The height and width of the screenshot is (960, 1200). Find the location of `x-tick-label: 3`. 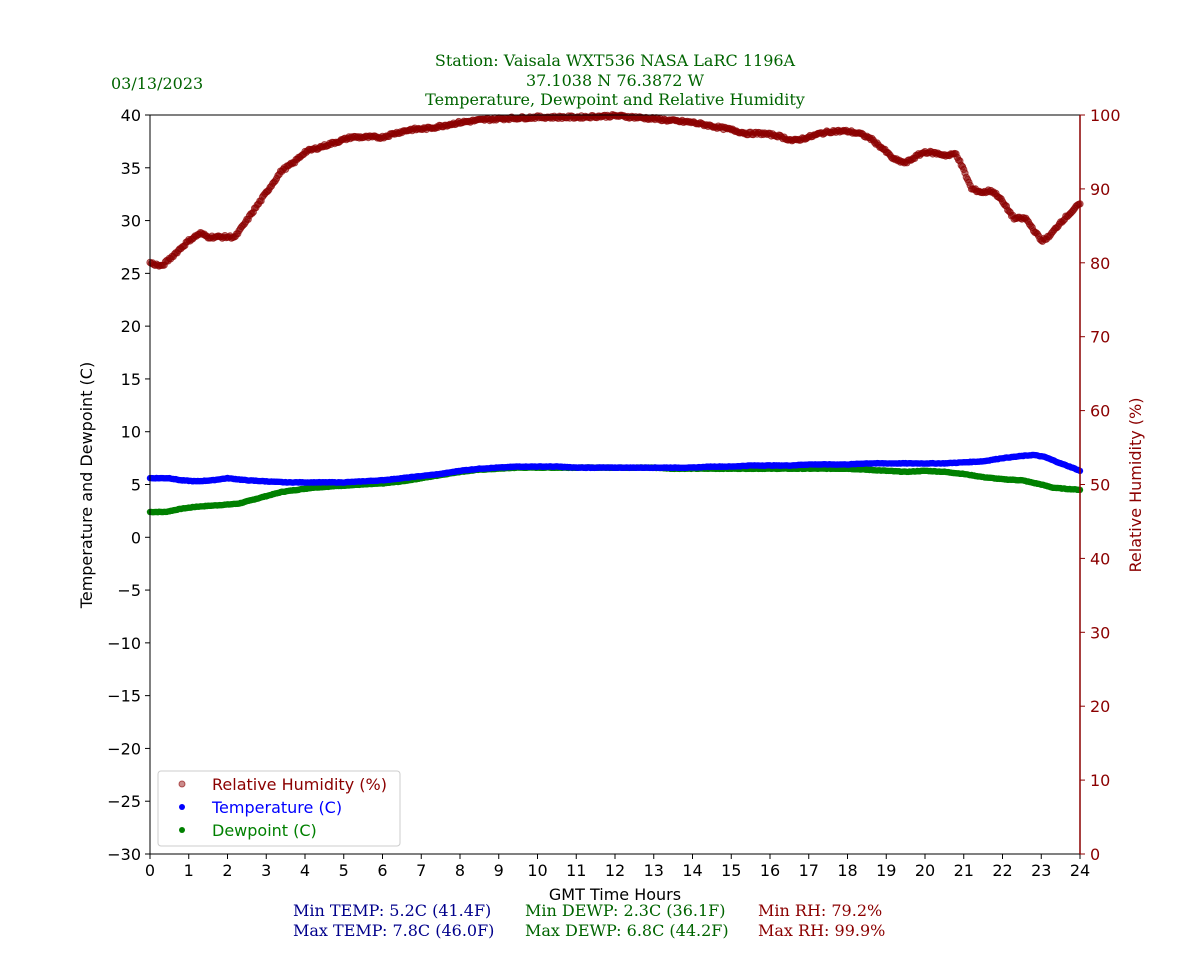

x-tick-label: 3 is located at coordinates (266, 870).